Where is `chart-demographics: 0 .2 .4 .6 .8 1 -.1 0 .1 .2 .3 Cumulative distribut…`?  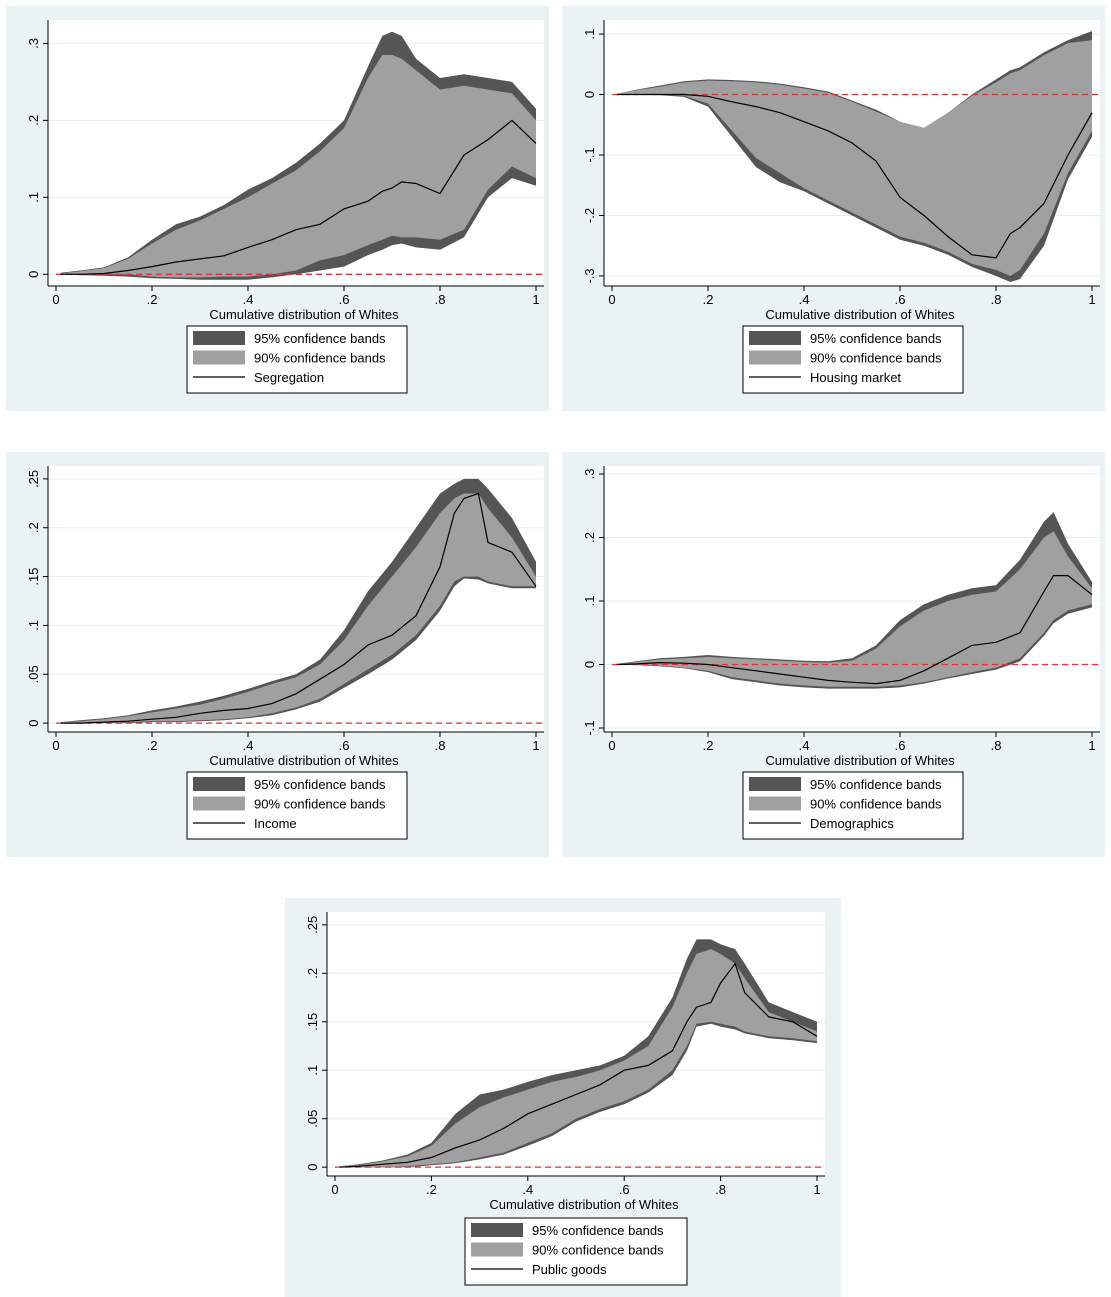
chart-demographics: 0 .2 .4 .6 .8 1 -.1 0 .1 .2 .3 Cumulative distribut… is located at coordinates (841, 653).